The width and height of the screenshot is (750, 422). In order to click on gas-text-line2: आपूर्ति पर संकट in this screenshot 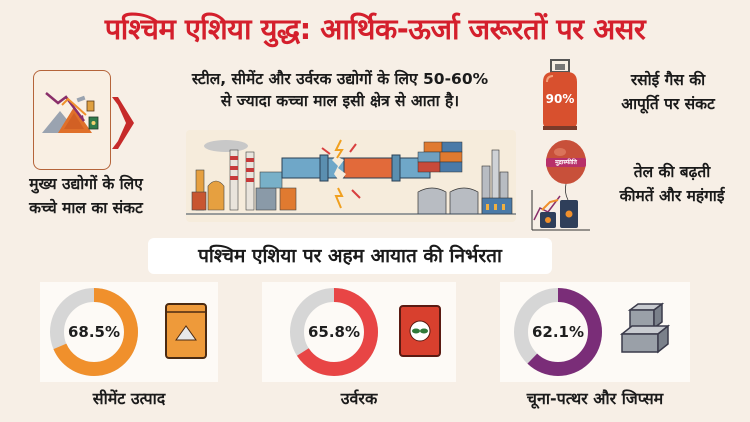, I will do `click(668, 104)`.